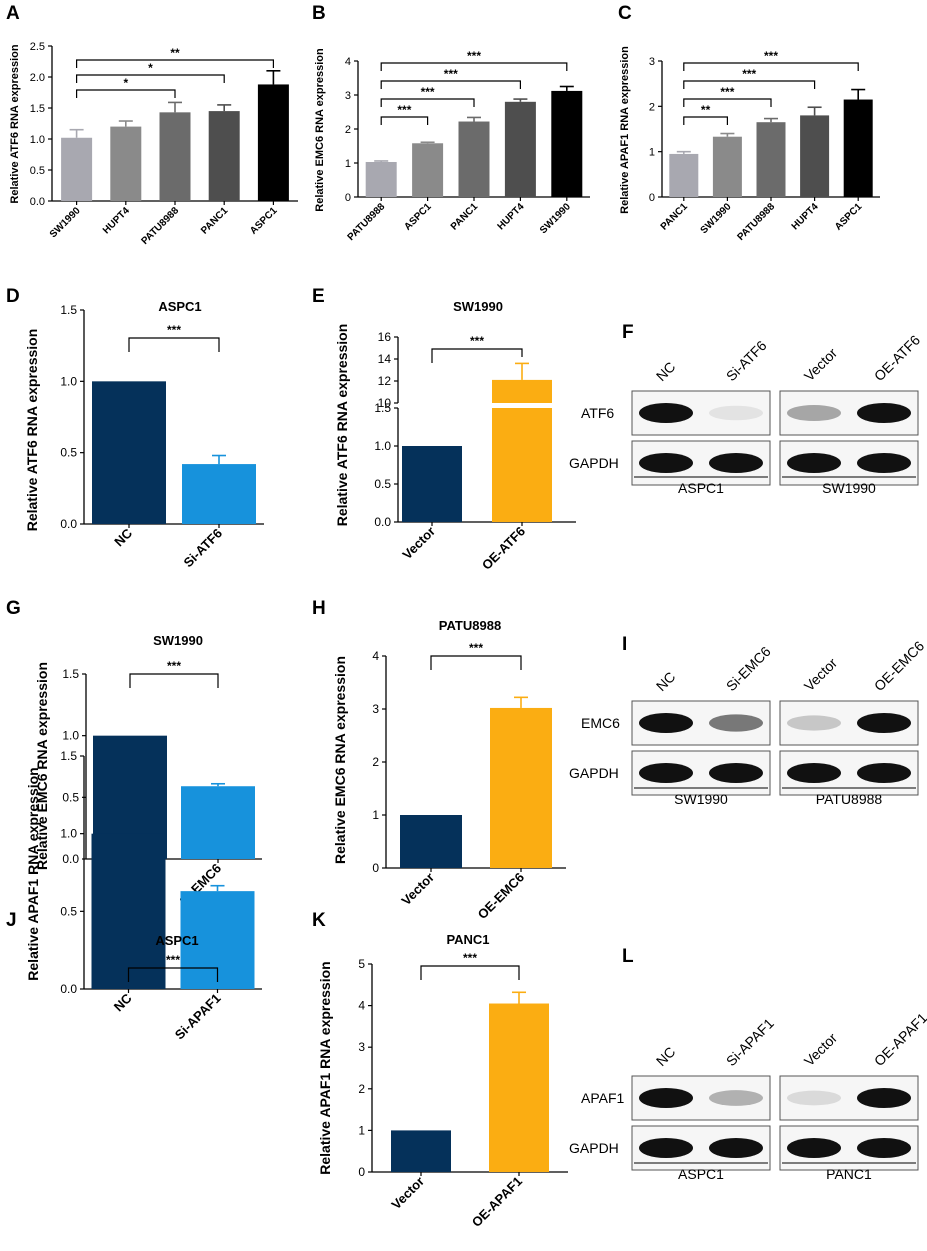  Describe the element at coordinates (123, 537) in the screenshot. I see `xtick-label-d-0: NC` at that location.